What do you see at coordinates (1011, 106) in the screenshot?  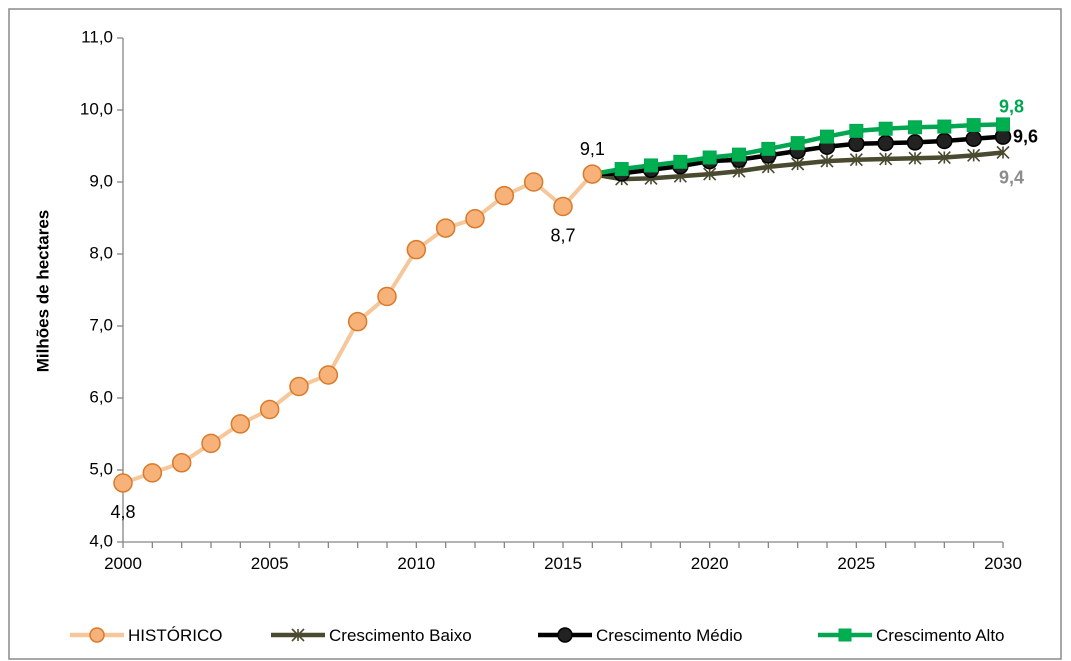 I see `data-label: 9,8` at bounding box center [1011, 106].